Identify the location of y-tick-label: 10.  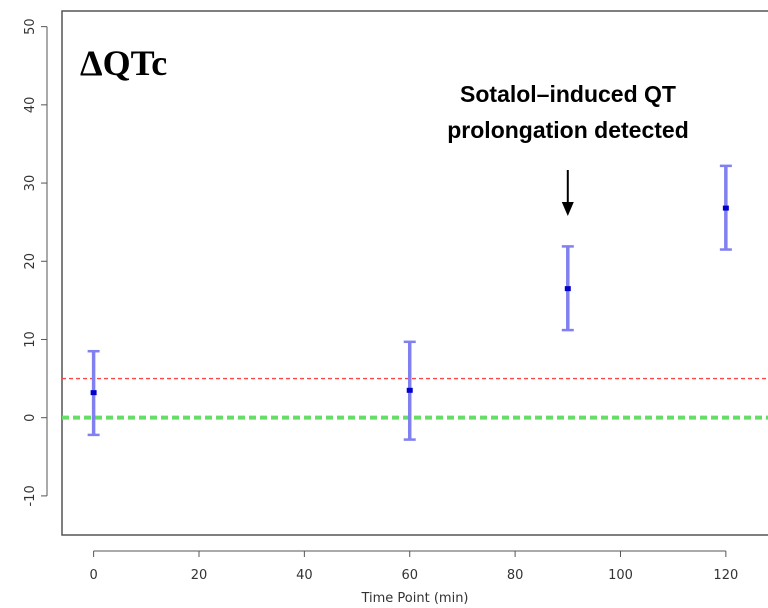
(30, 339).